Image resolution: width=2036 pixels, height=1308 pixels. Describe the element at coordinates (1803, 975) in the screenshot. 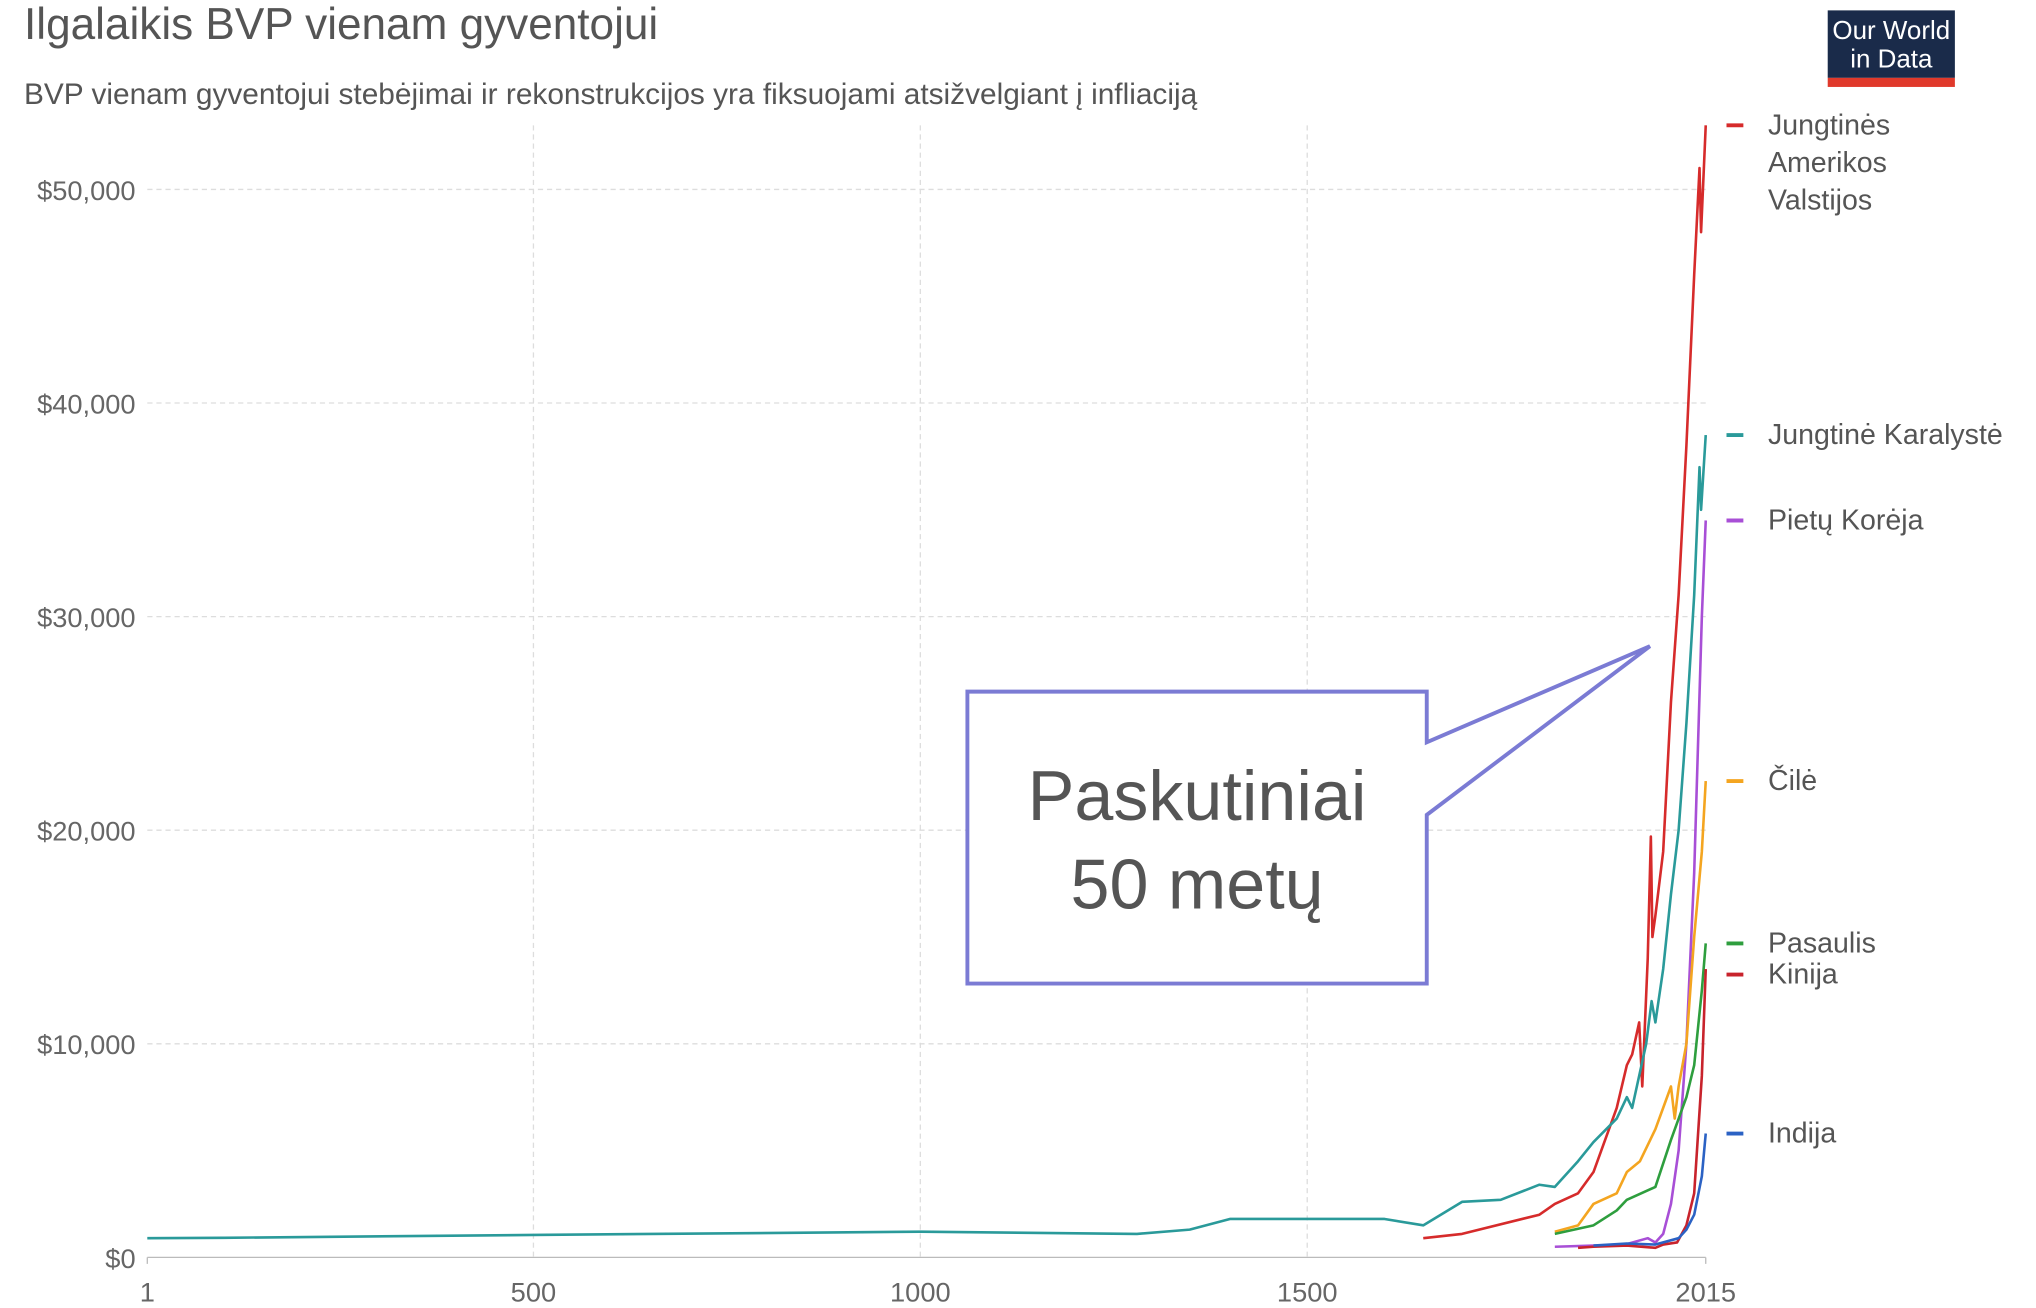

I see `legend-label: Kinija` at that location.